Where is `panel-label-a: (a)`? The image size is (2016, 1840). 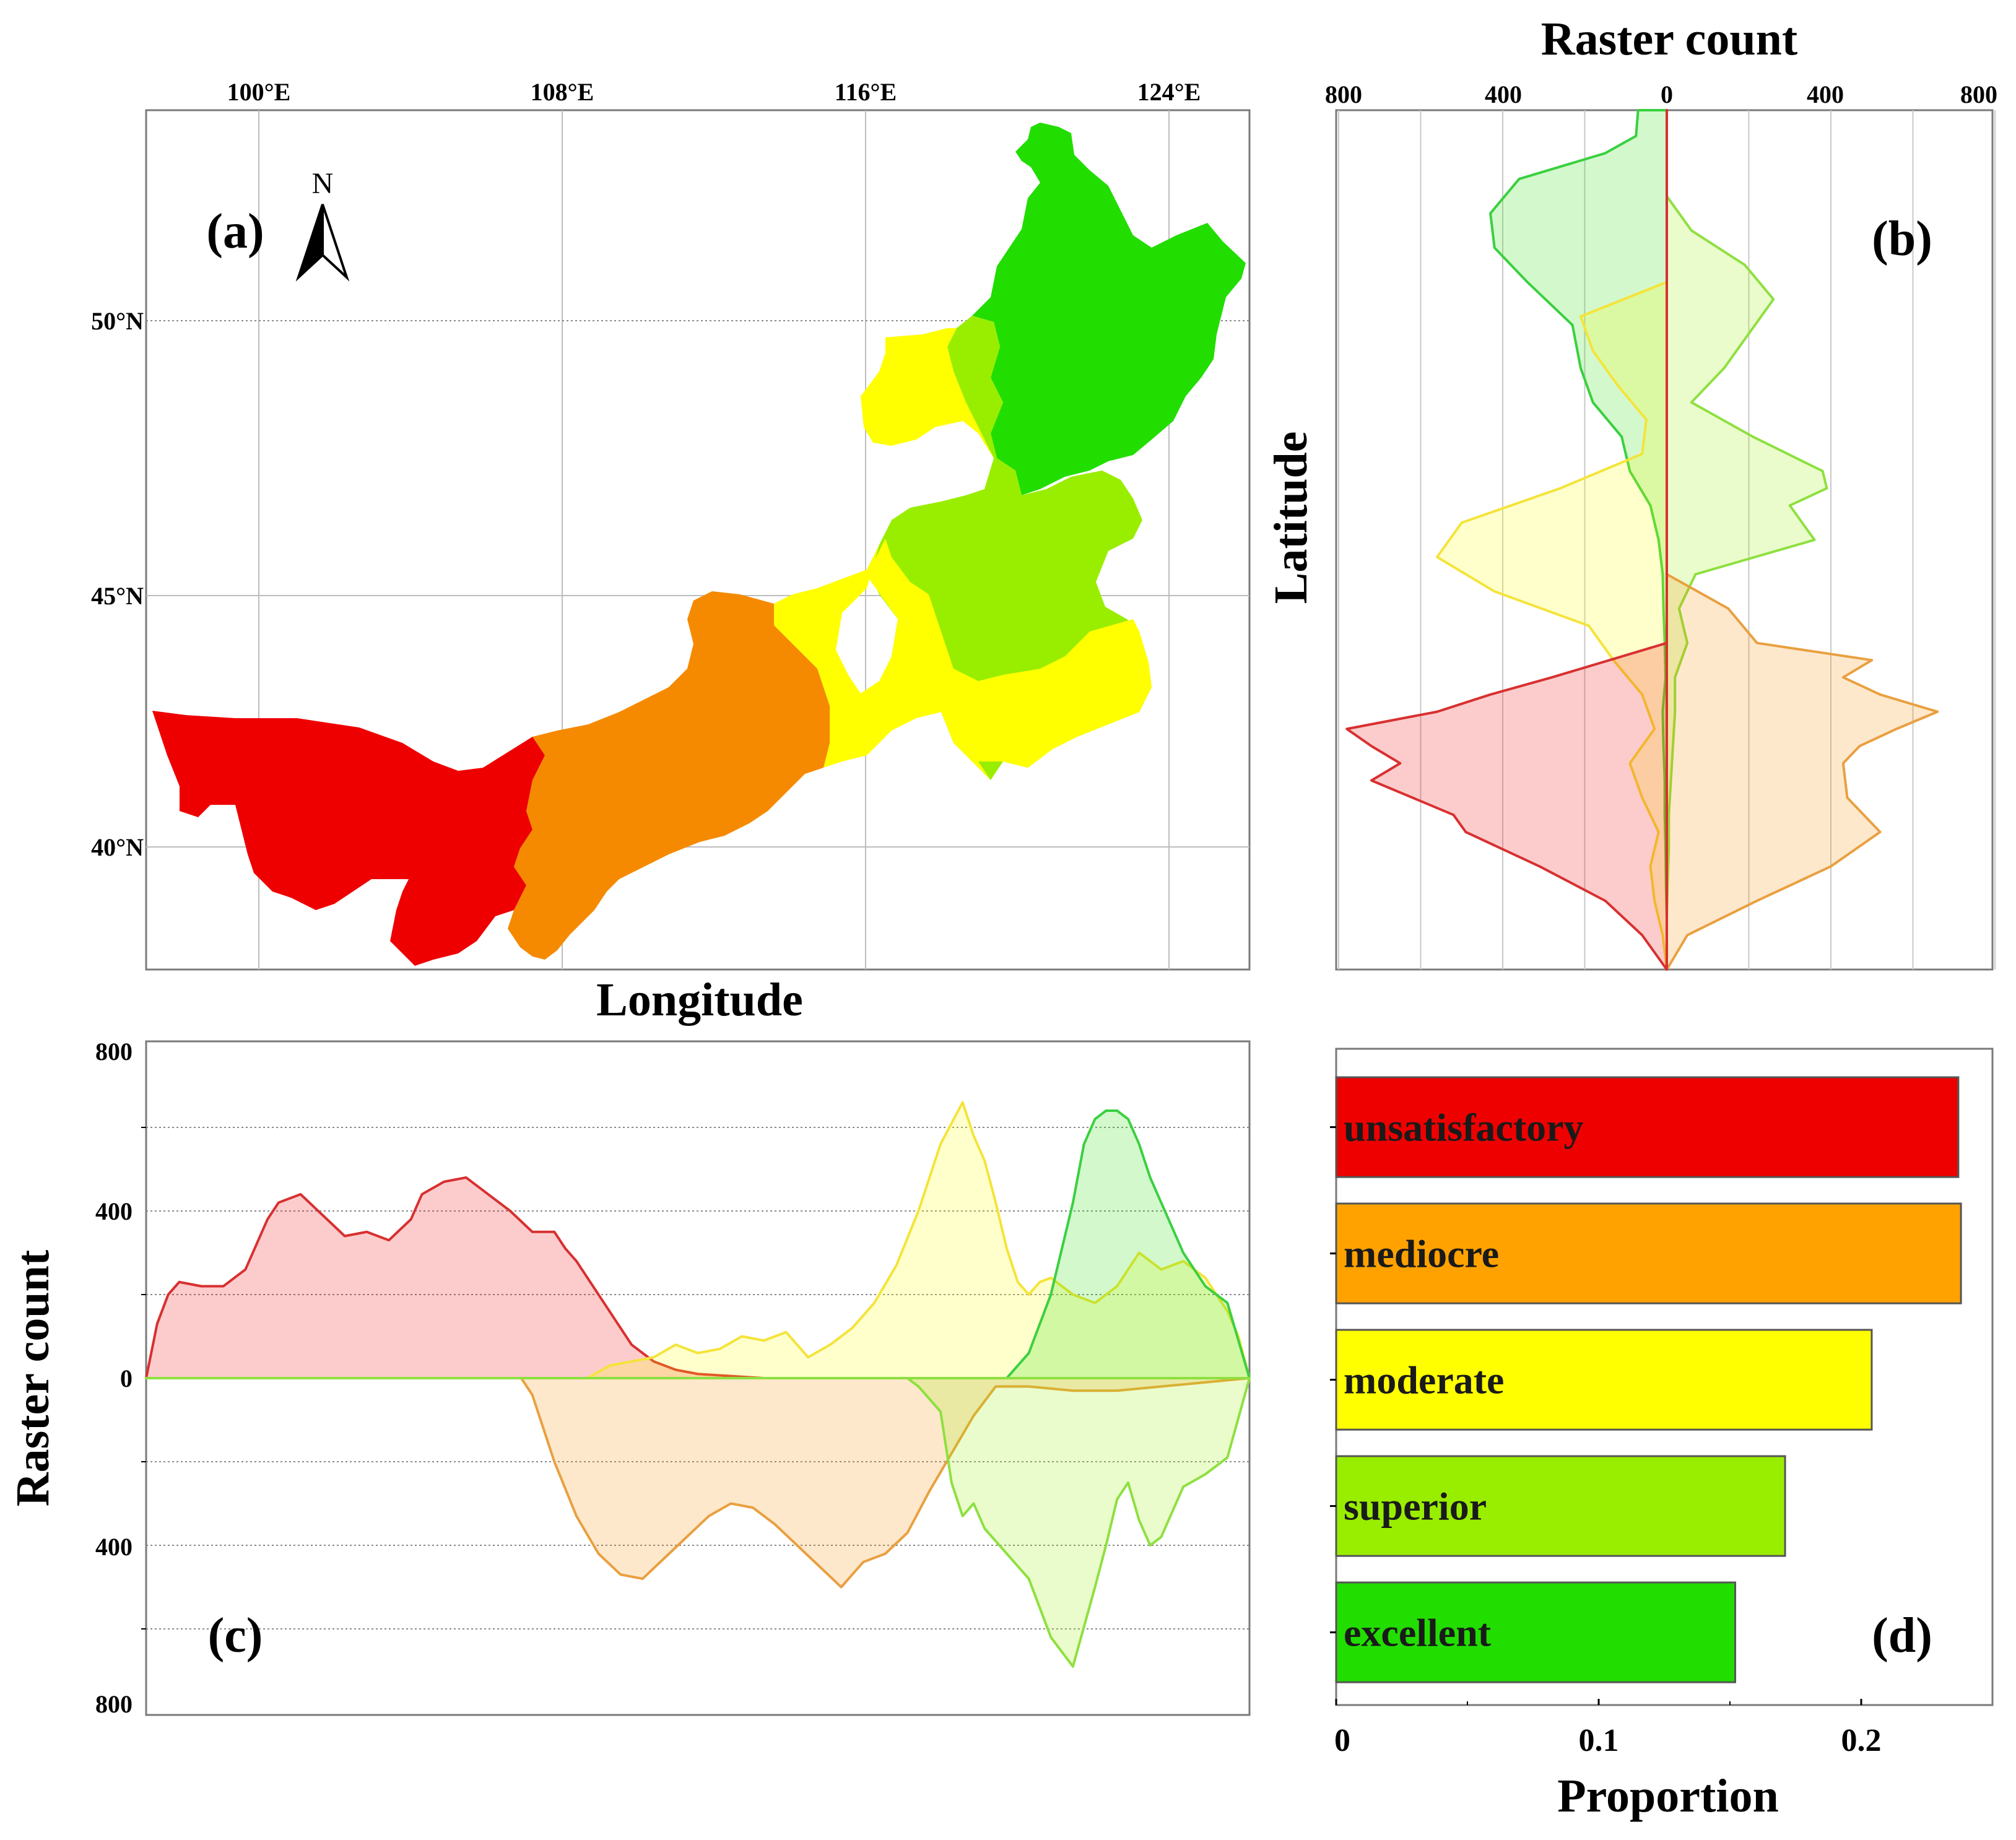
panel-label-a: (a) is located at coordinates (235, 231).